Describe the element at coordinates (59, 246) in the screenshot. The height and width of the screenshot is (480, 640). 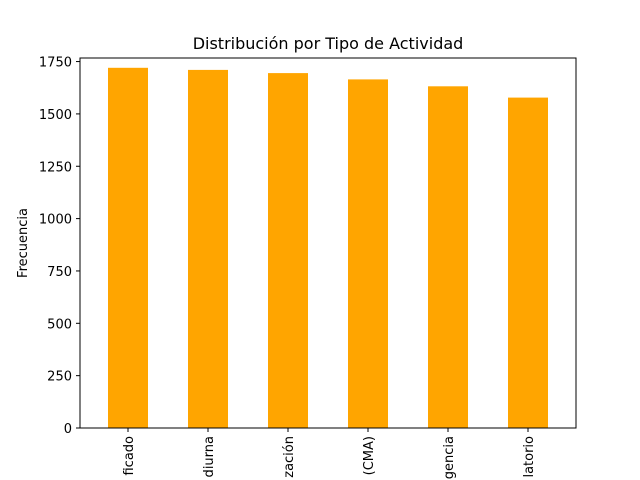
I see `y-axis-ticks: 0 250 500 750 1000 1250 1500 1750` at that location.